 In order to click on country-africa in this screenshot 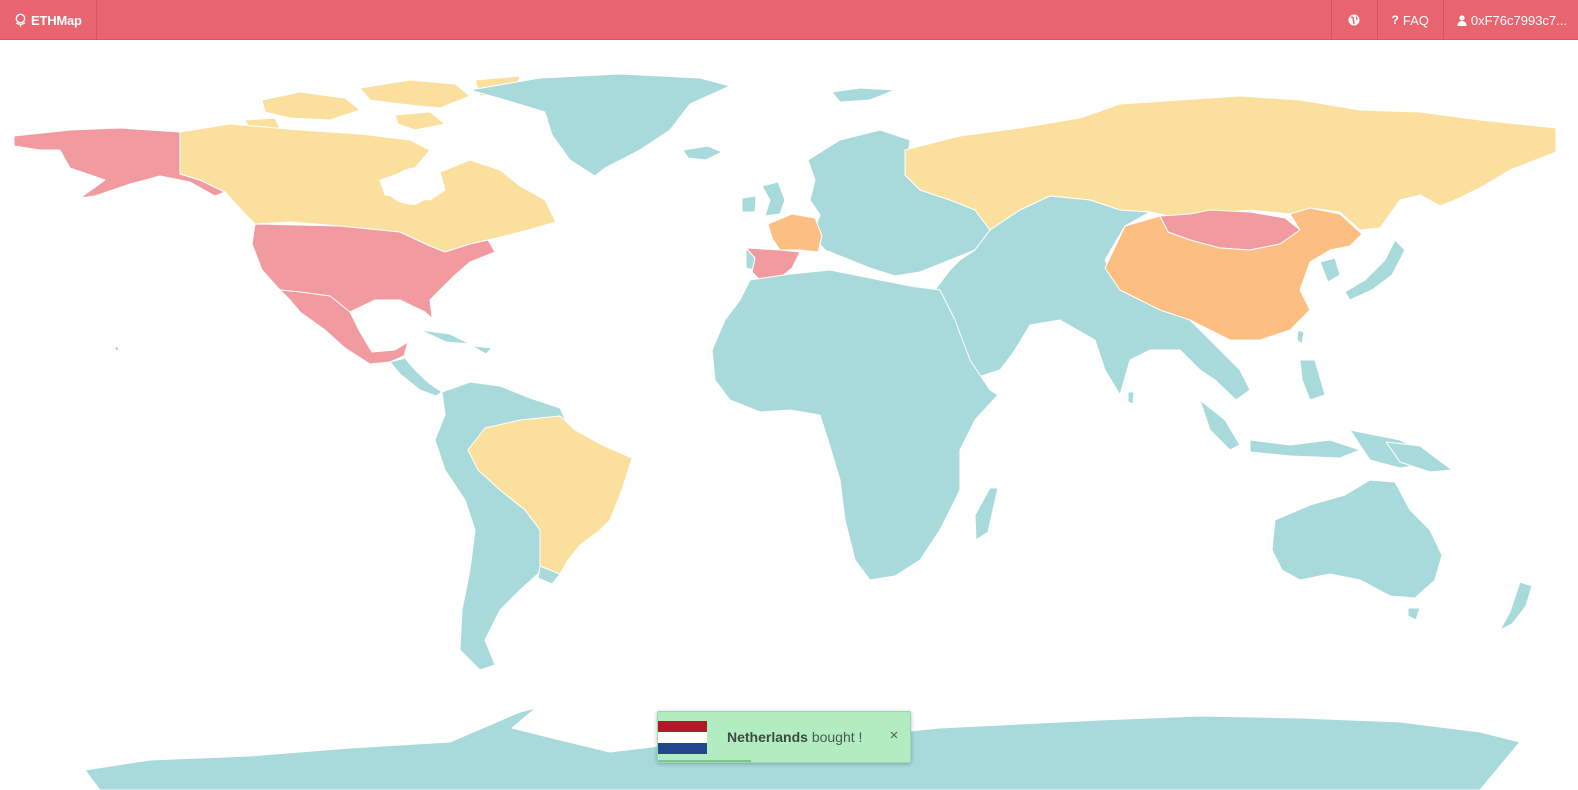, I will do `click(855, 425)`.